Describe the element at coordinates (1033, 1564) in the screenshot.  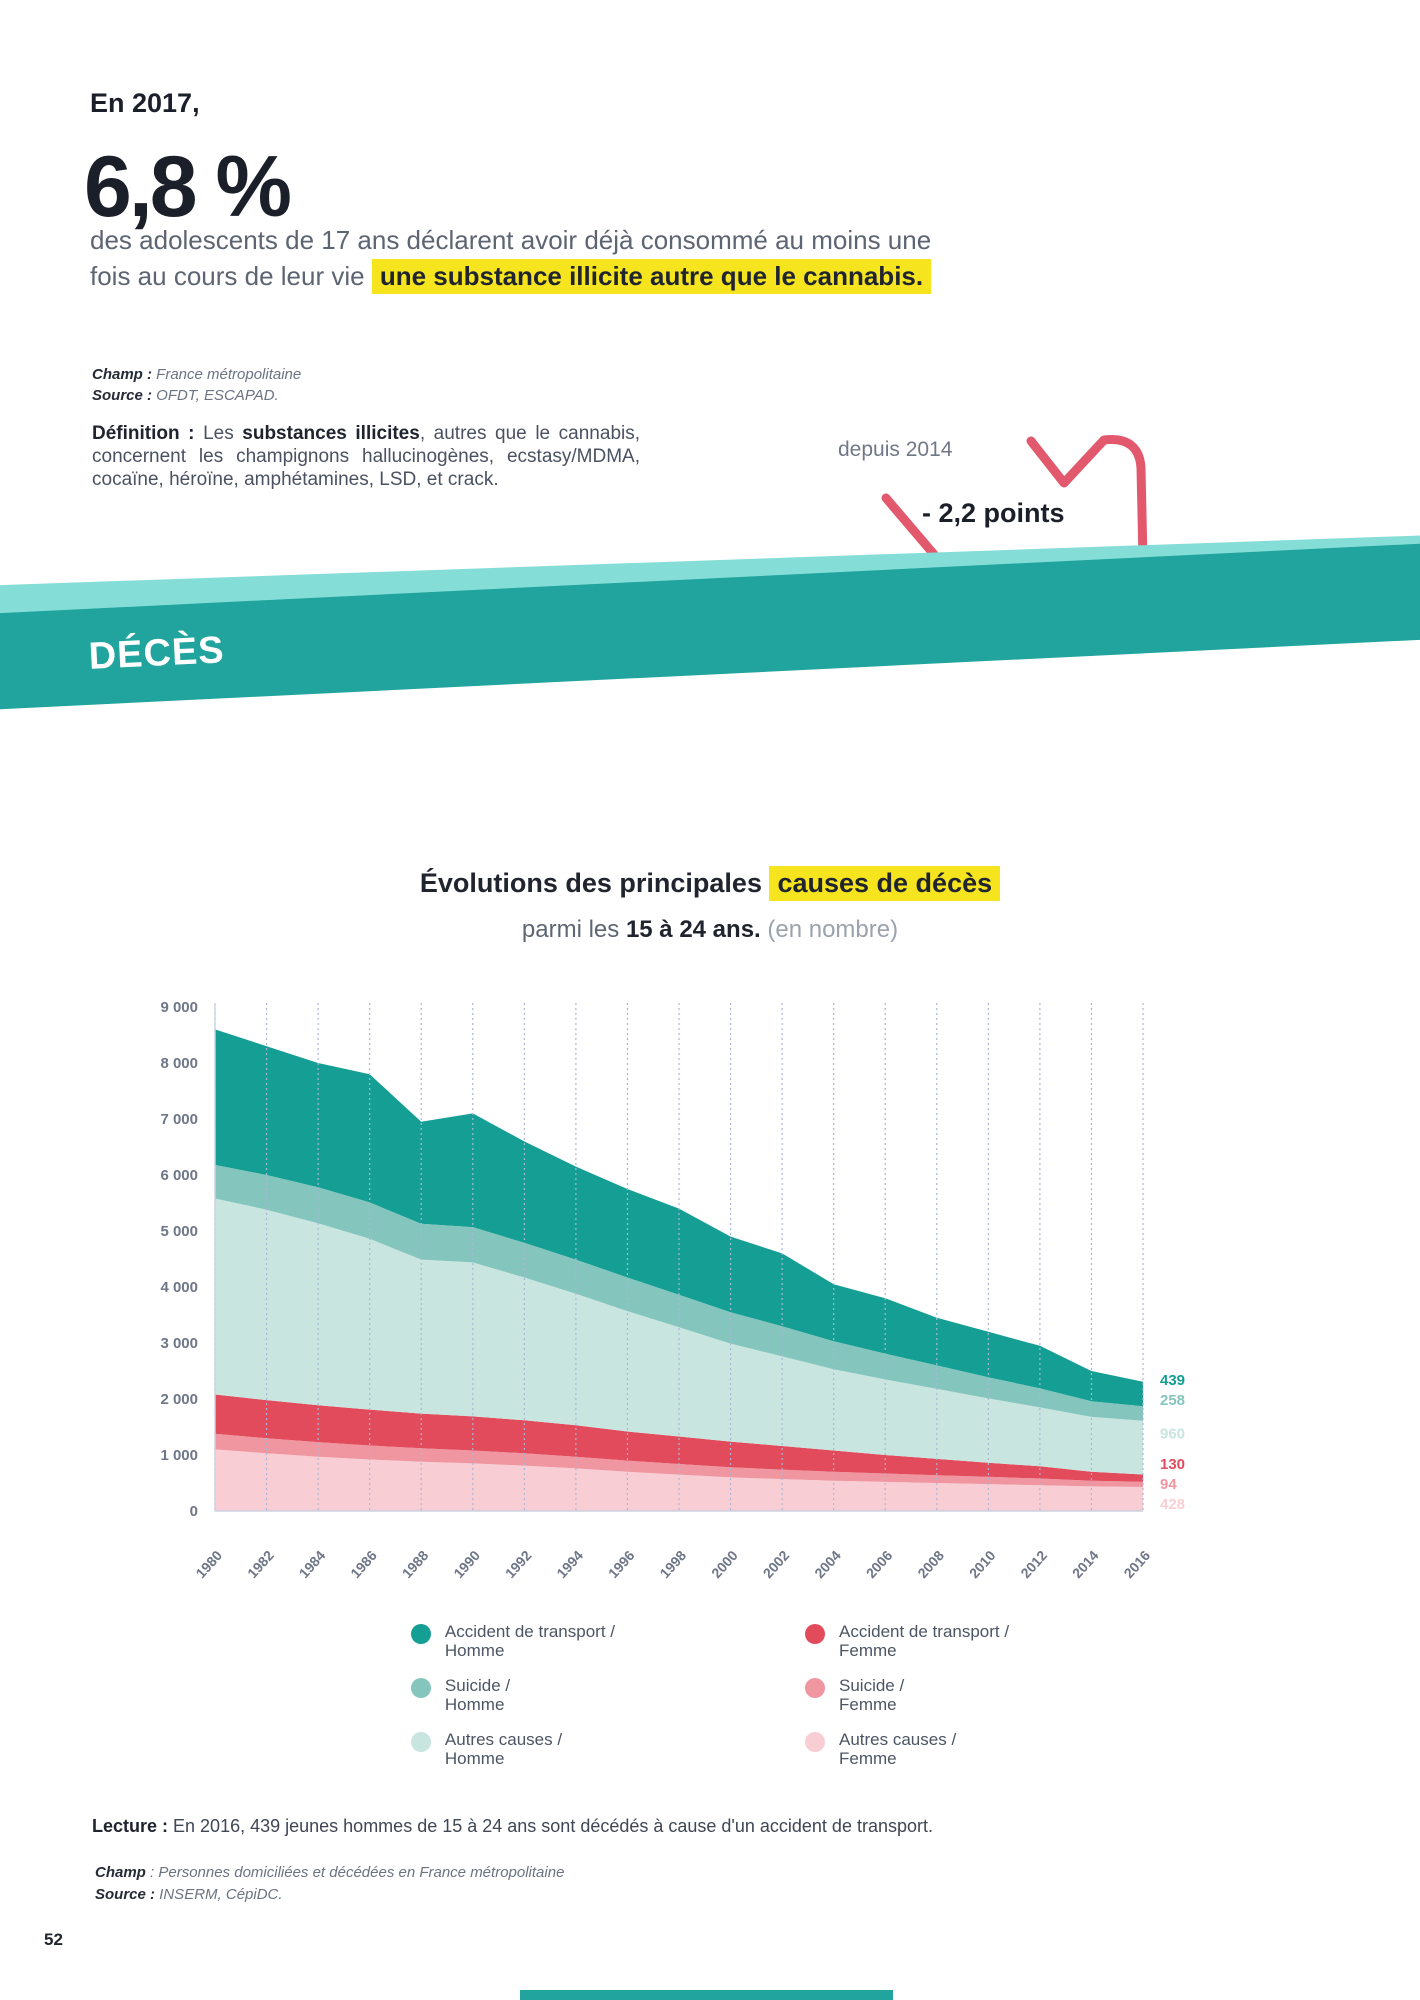
I see `xlabel-2012: 2012` at that location.